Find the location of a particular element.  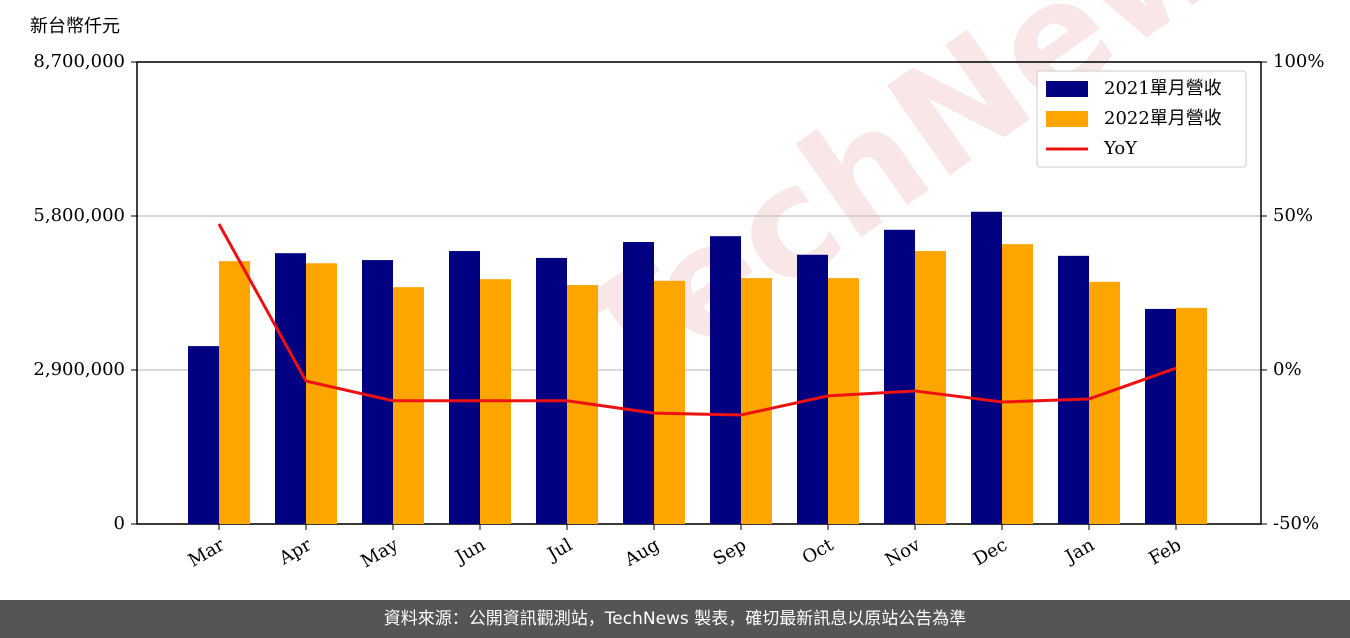

legend-label: 2021單月營收 is located at coordinates (1163, 88).